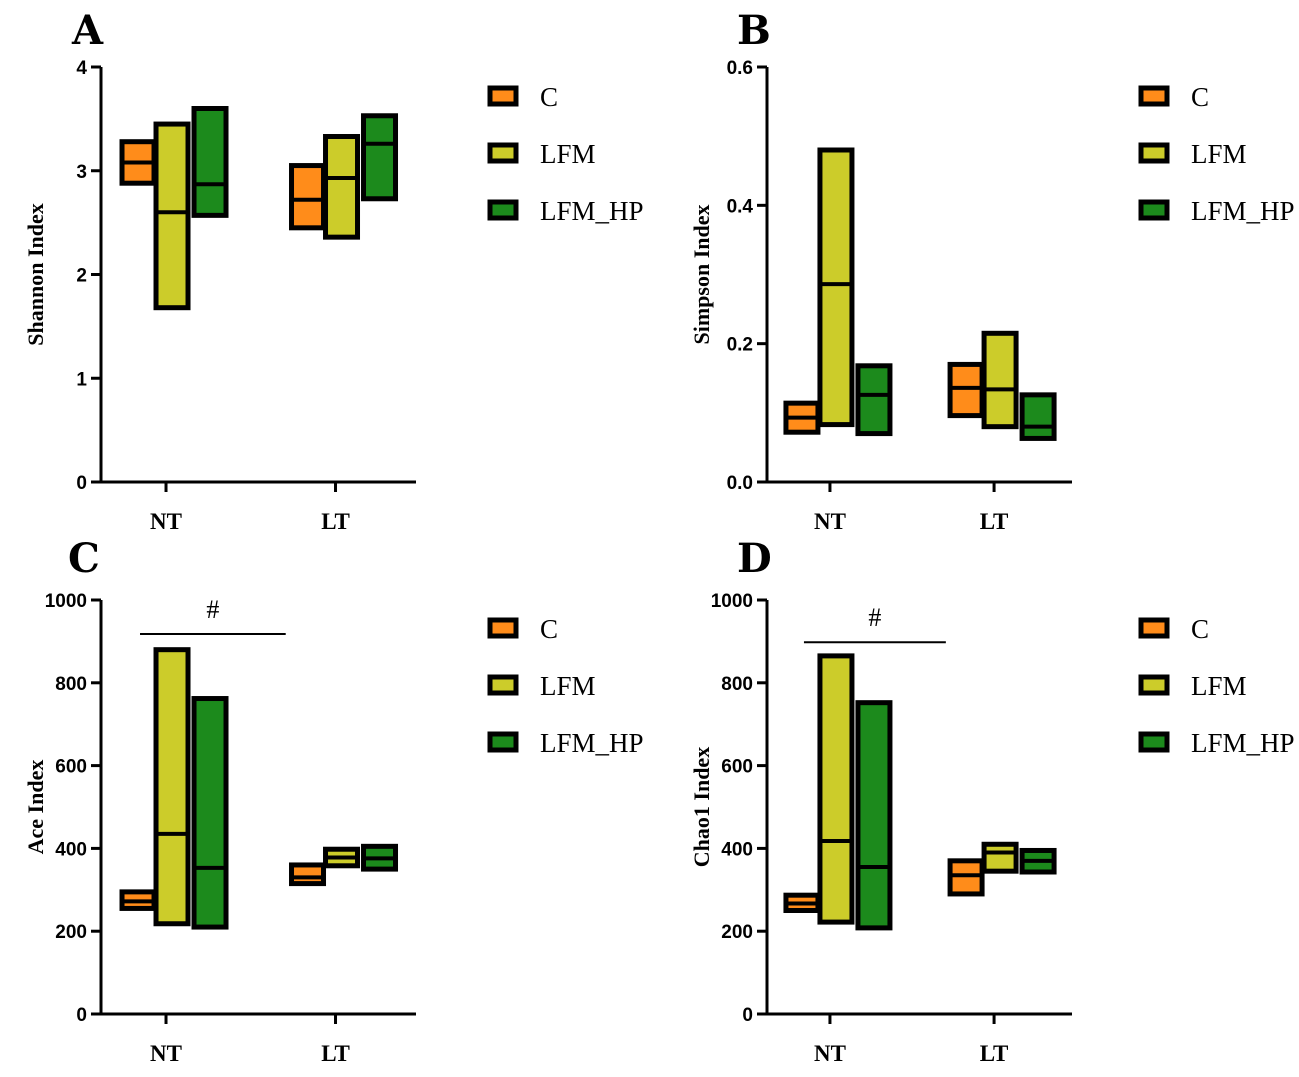 Image resolution: width=1299 pixels, height=1077 pixels. I want to click on panel-letter: C, so click(84, 558).